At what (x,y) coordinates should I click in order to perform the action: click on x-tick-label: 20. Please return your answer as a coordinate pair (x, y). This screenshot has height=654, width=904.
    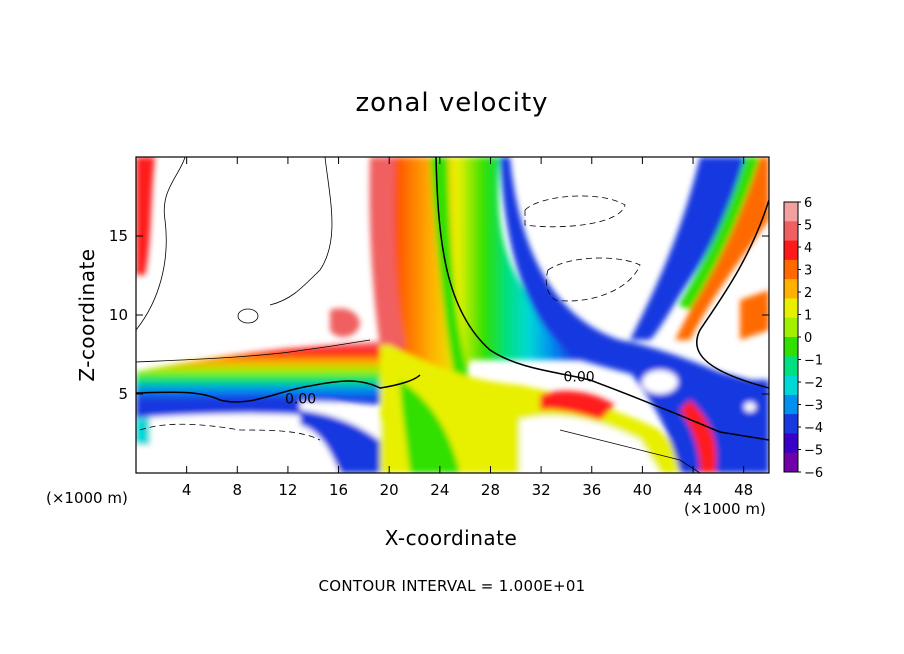
    Looking at the image, I should click on (389, 490).